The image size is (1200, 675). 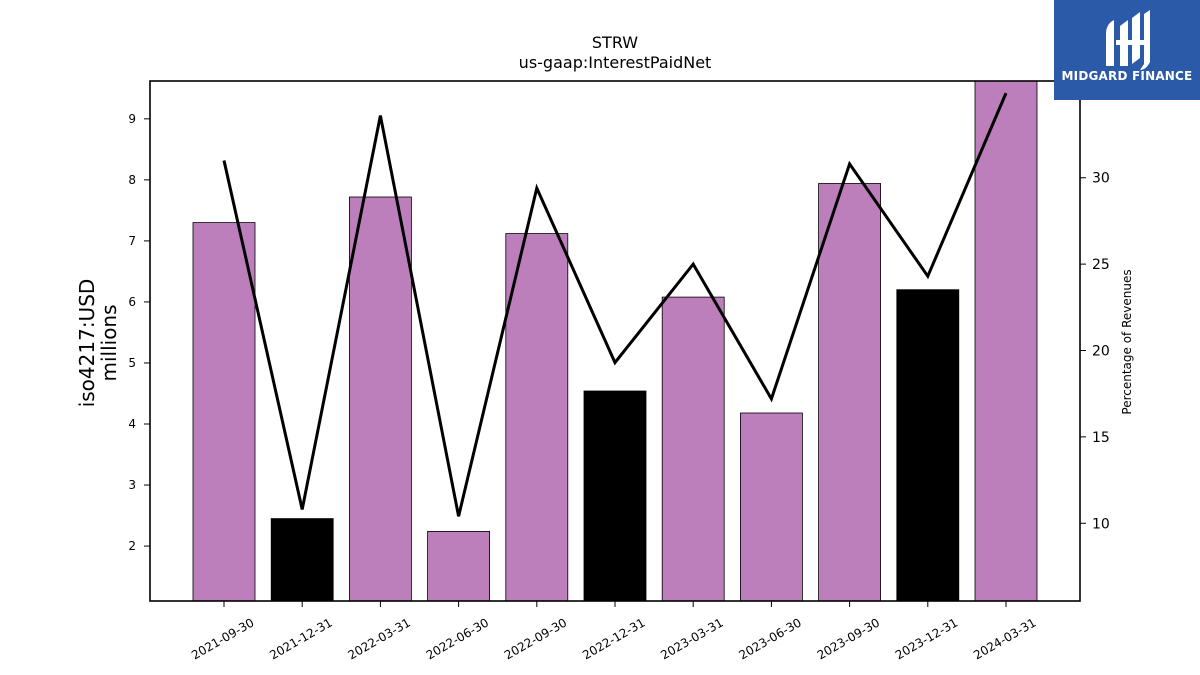 What do you see at coordinates (1004, 638) in the screenshot?
I see `x-tick-label-2024-03-31: 2024-03-31` at bounding box center [1004, 638].